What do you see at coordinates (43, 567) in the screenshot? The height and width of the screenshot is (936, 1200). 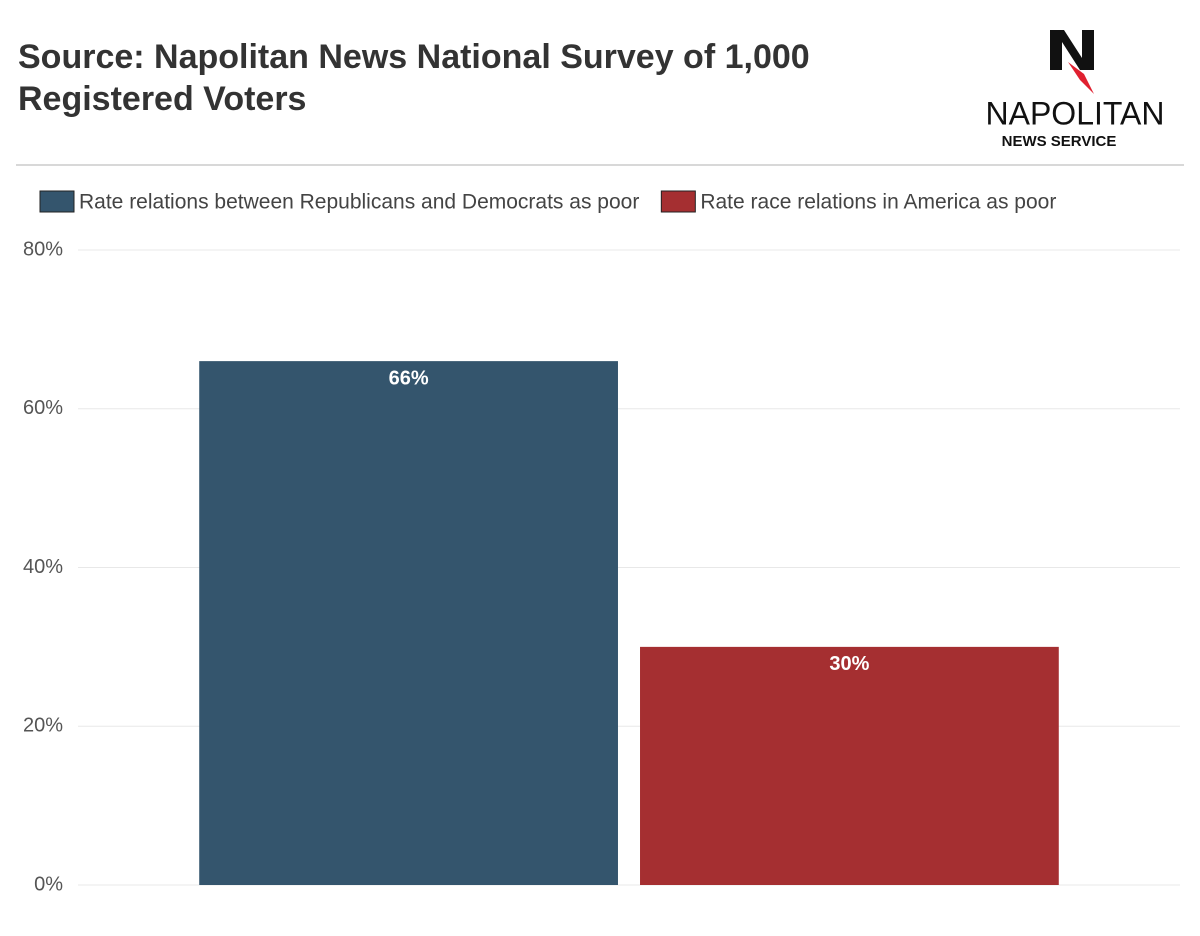 I see `y-tick-label: 40%` at bounding box center [43, 567].